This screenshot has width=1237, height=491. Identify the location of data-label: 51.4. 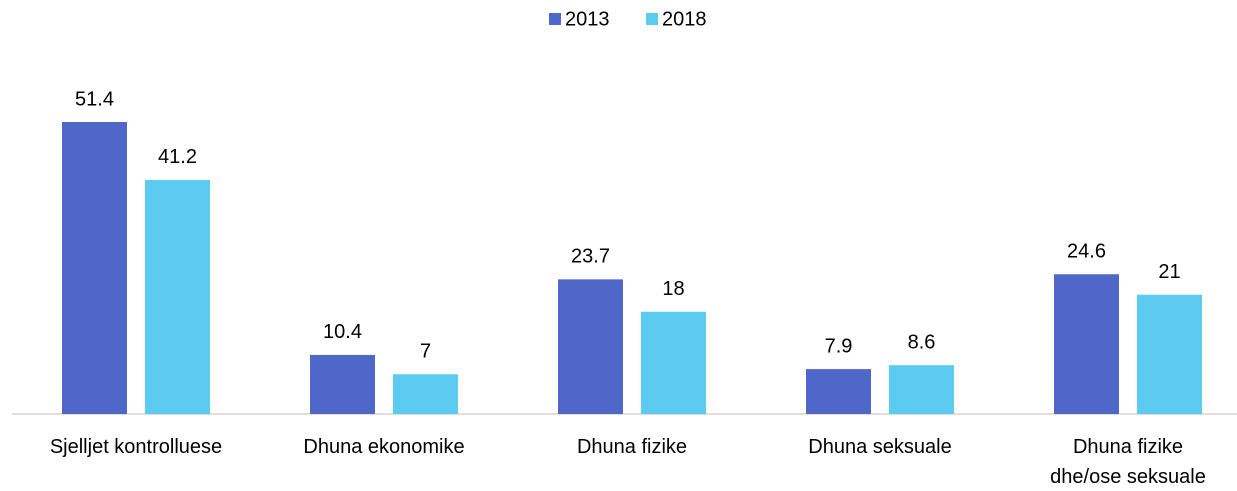
(94, 99).